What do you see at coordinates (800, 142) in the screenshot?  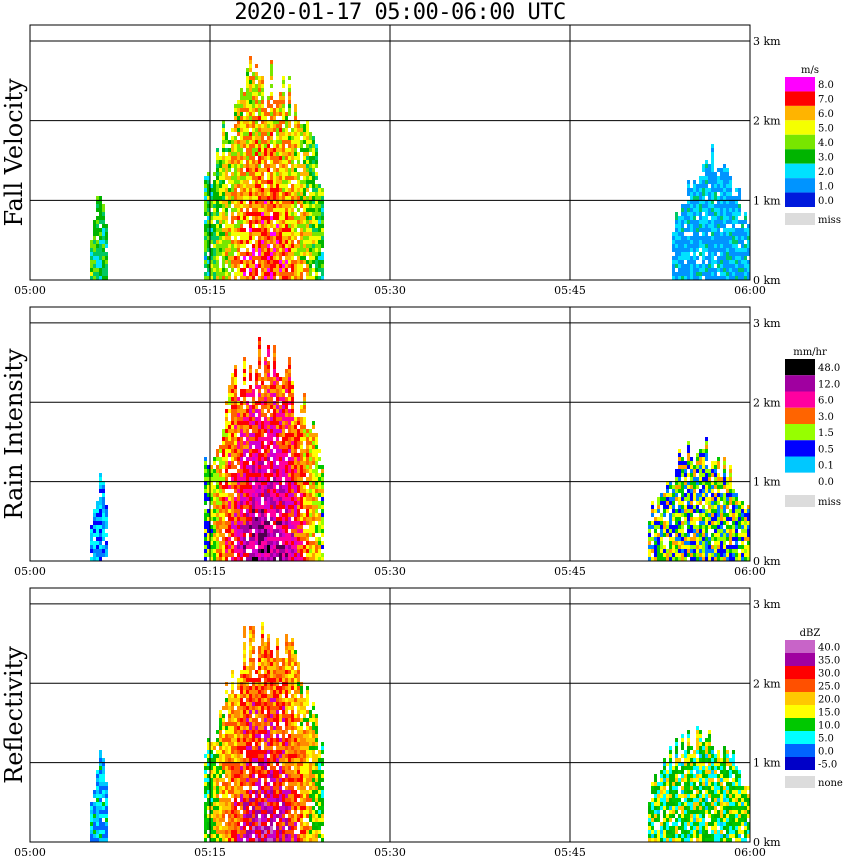 I see `legend-swatch` at bounding box center [800, 142].